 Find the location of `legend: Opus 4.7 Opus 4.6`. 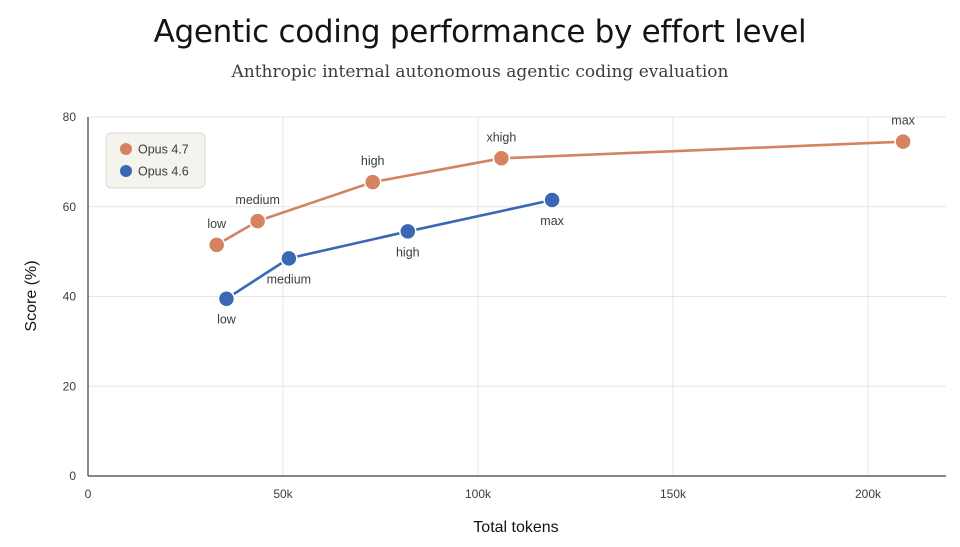

legend: Opus 4.7 Opus 4.6 is located at coordinates (155, 160).